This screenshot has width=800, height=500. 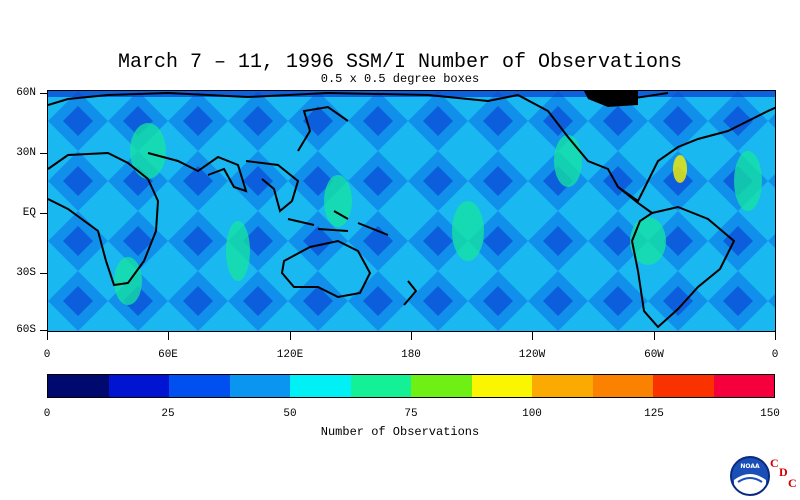 What do you see at coordinates (290, 355) in the screenshot?
I see `lon-label-120e: 120E` at bounding box center [290, 355].